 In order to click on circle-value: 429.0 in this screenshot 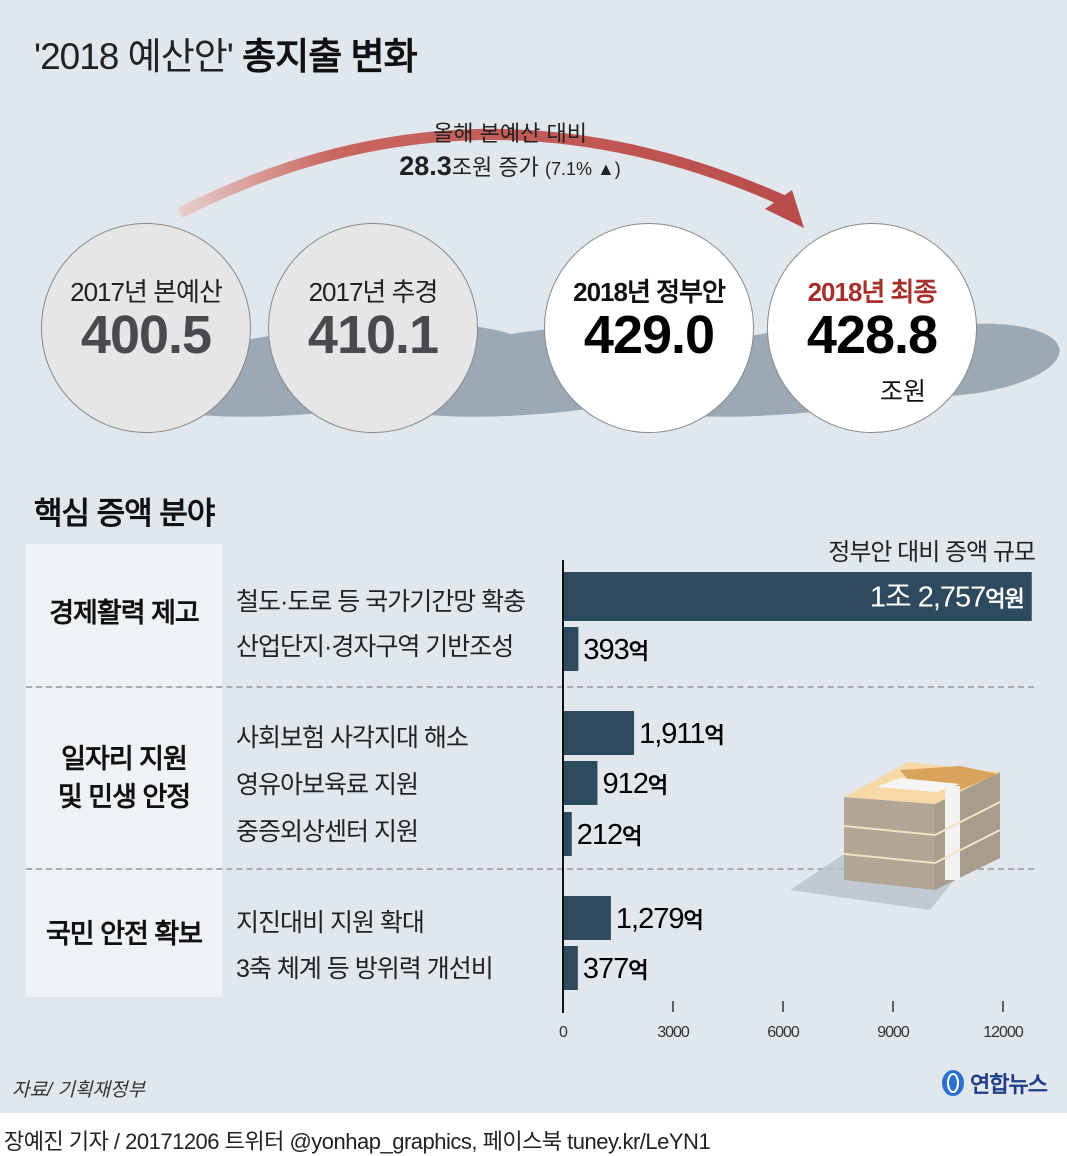, I will do `click(649, 335)`.